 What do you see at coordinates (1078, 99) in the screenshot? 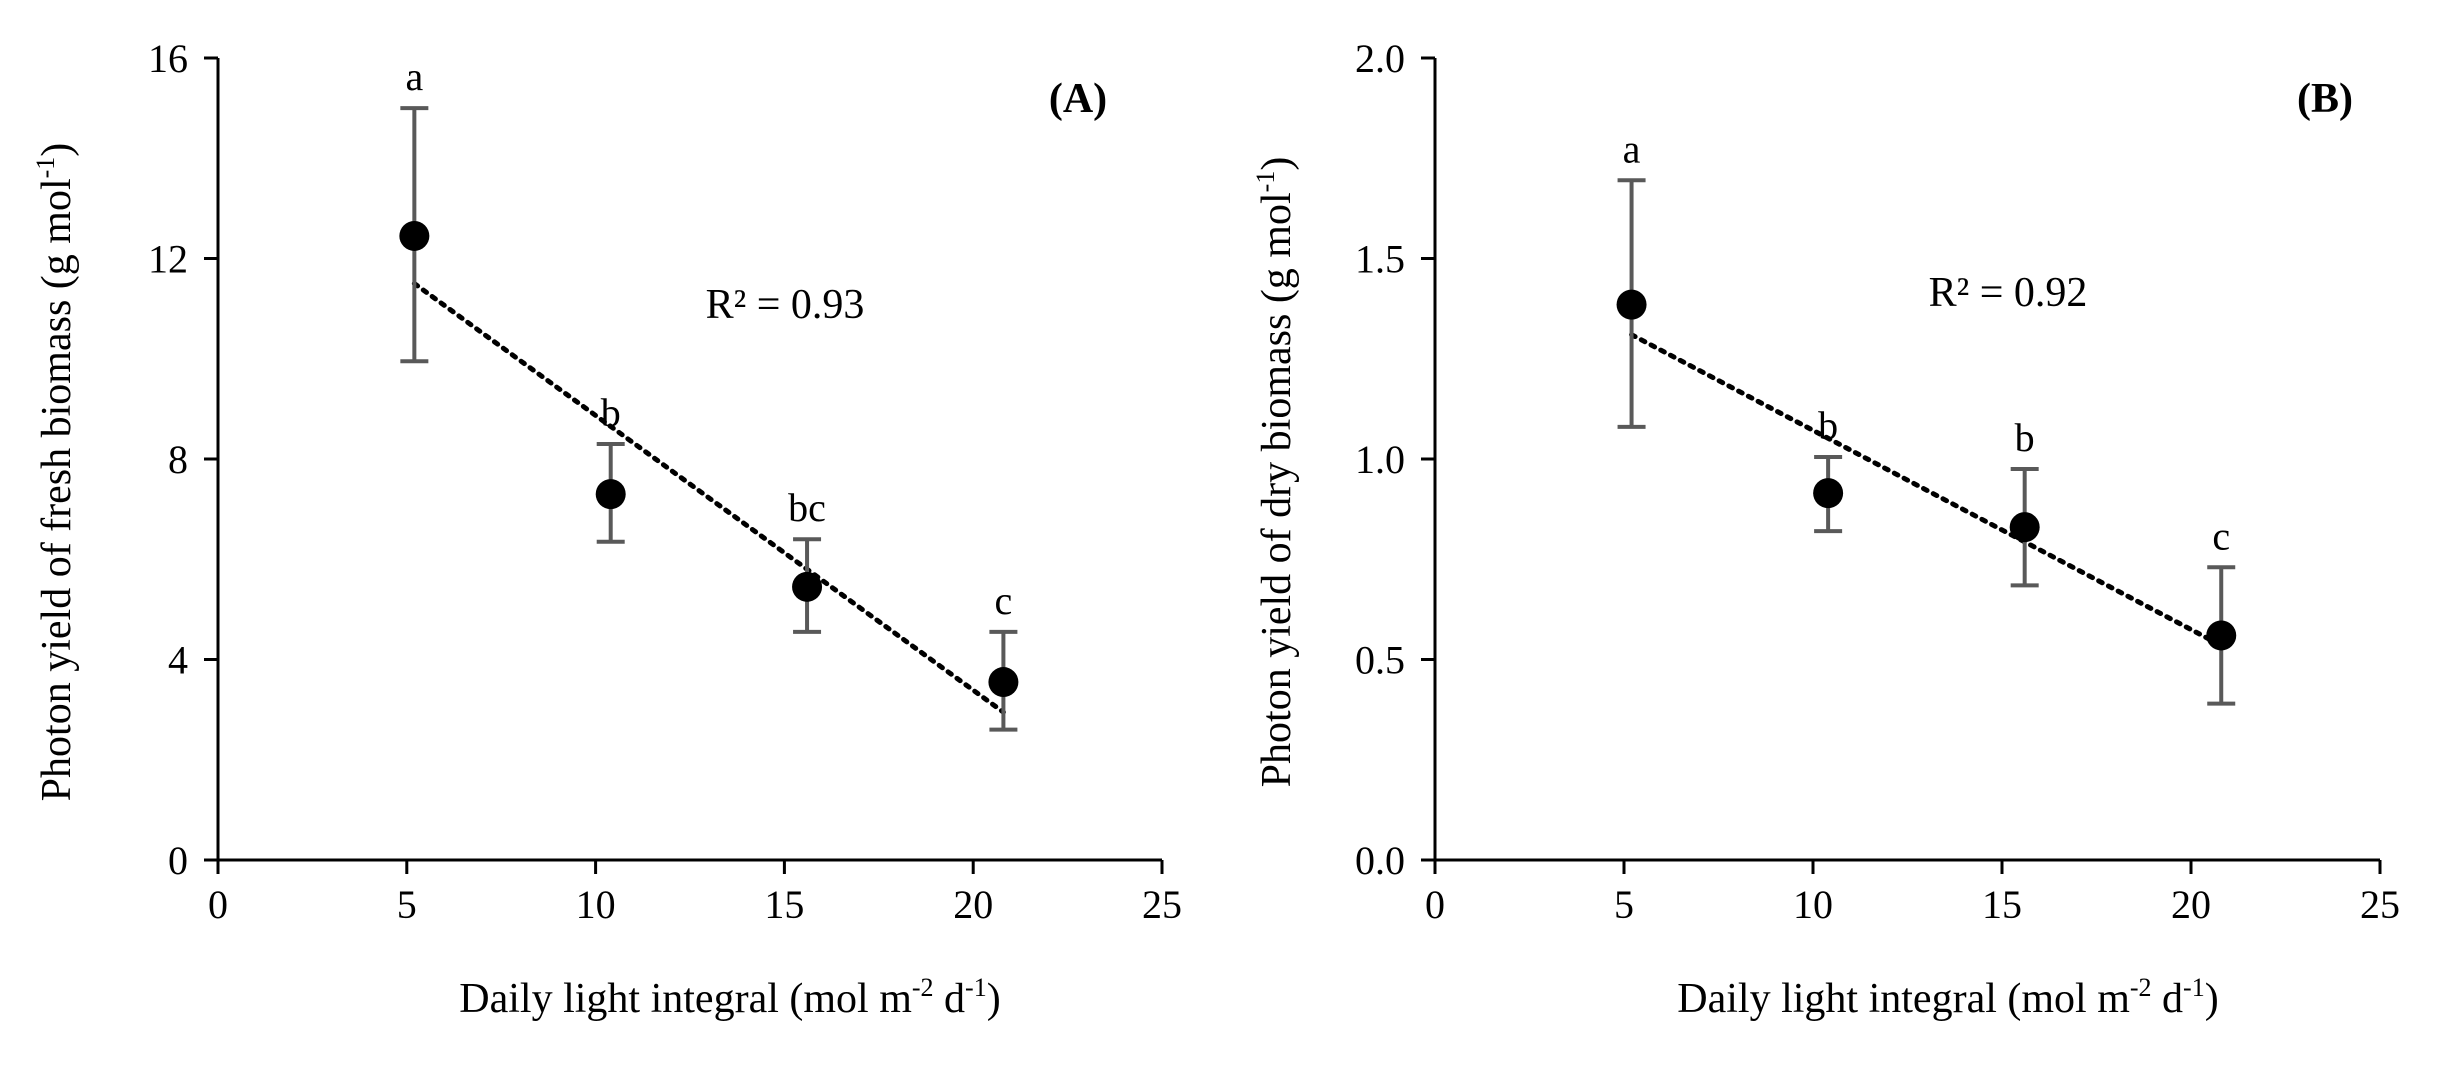
I see `panel-label: (A)` at bounding box center [1078, 99].